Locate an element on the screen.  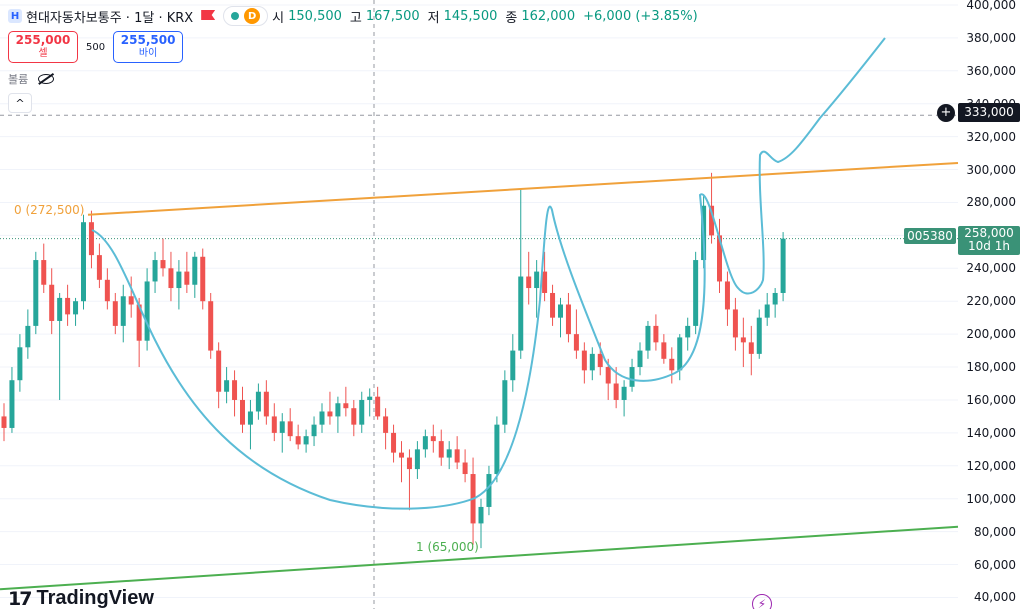
market-open-dot is located at coordinates (235, 16).